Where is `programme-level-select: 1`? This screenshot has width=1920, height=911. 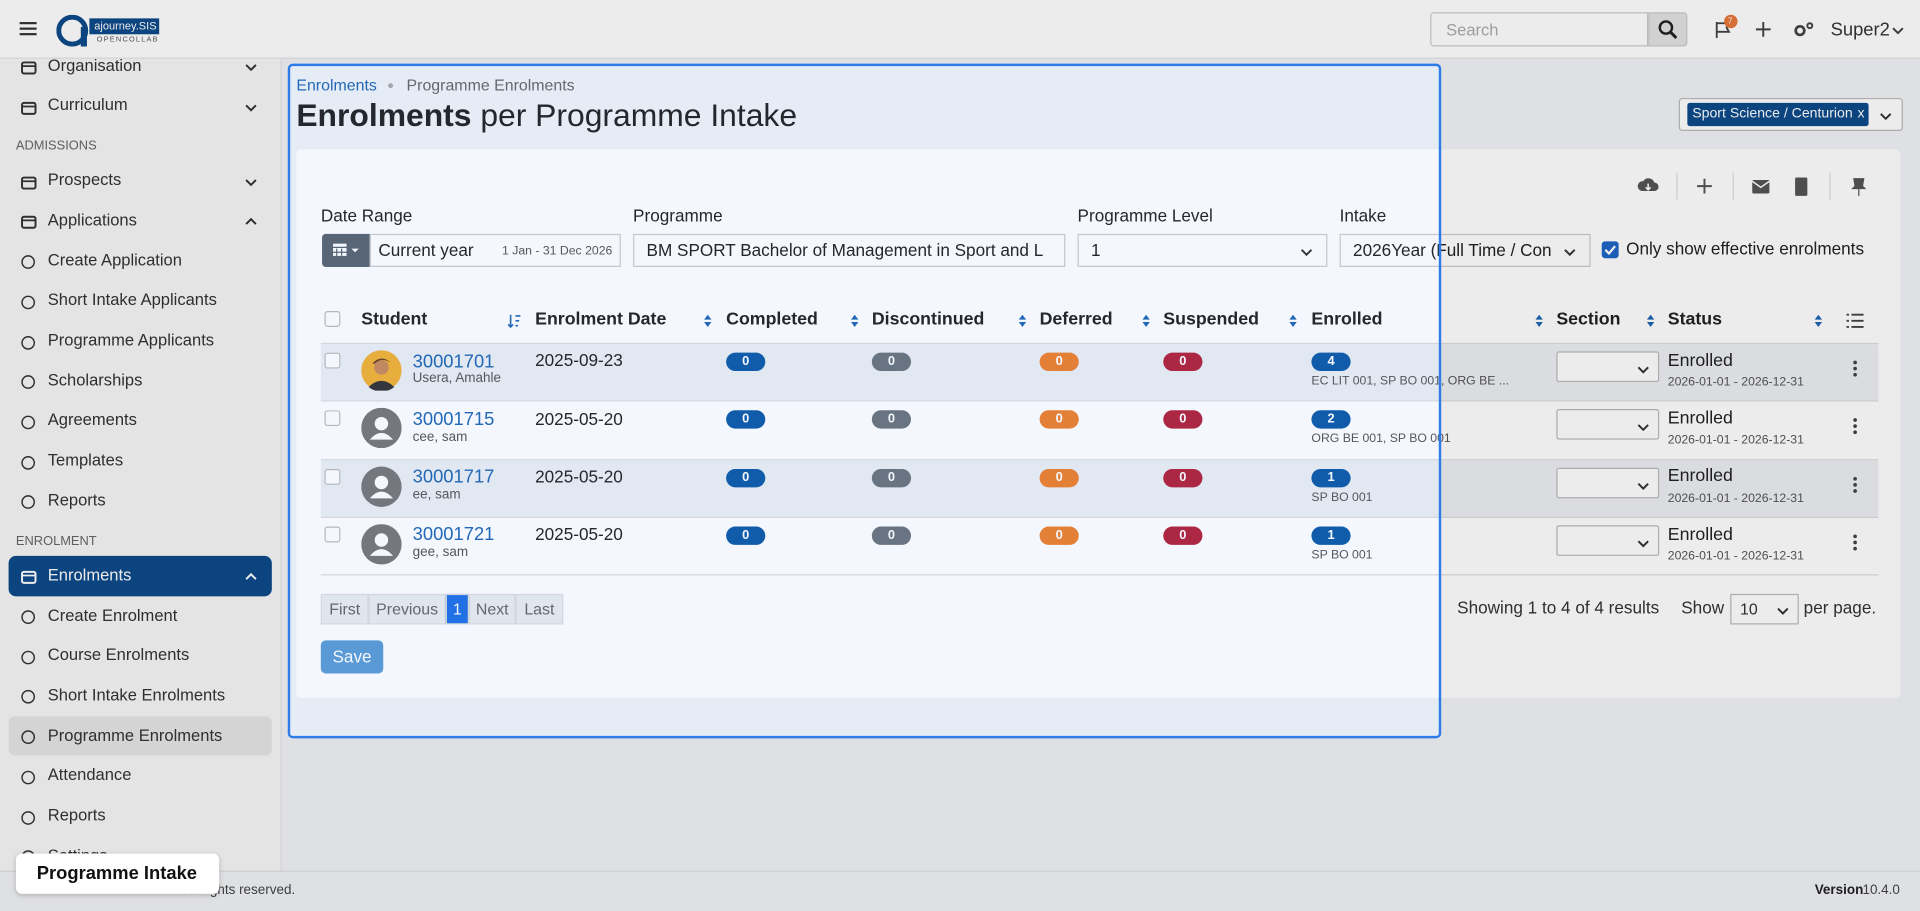 programme-level-select: 1 is located at coordinates (1202, 250).